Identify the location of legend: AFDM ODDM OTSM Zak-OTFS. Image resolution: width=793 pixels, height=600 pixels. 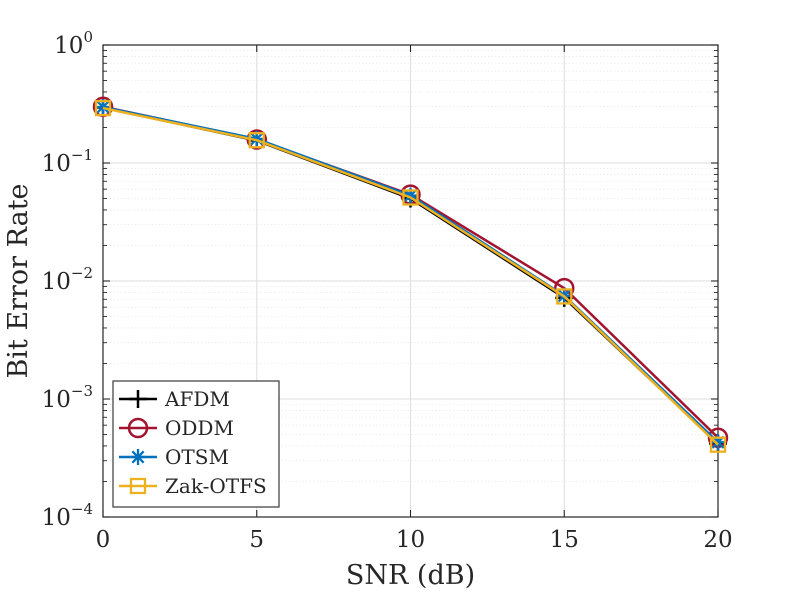
(196, 444).